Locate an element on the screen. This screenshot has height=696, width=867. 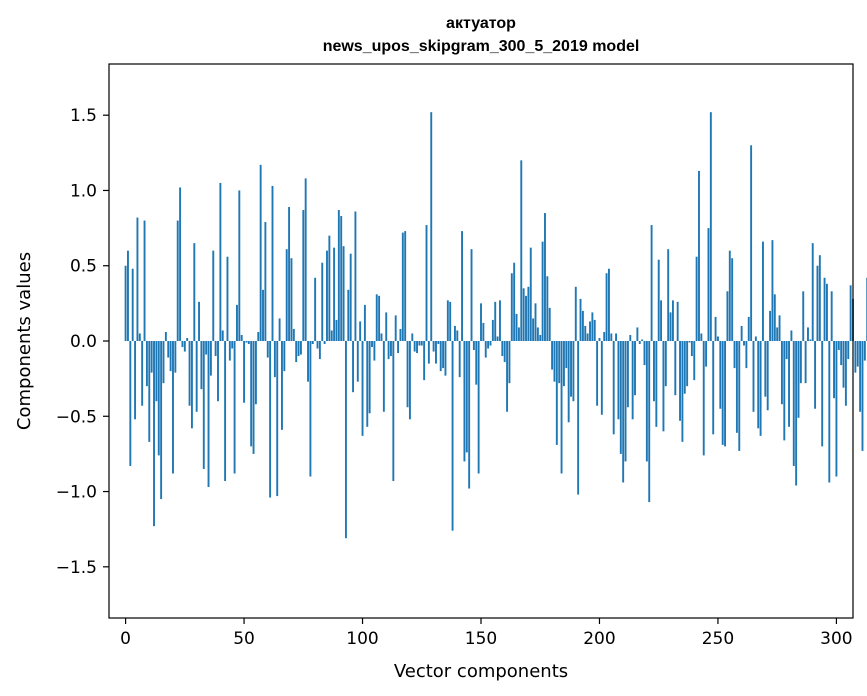
y-axis-ticks: −1.5 −1.0 −0.5 0.0 0.5 1.0 1.5 is located at coordinates (82, 342).